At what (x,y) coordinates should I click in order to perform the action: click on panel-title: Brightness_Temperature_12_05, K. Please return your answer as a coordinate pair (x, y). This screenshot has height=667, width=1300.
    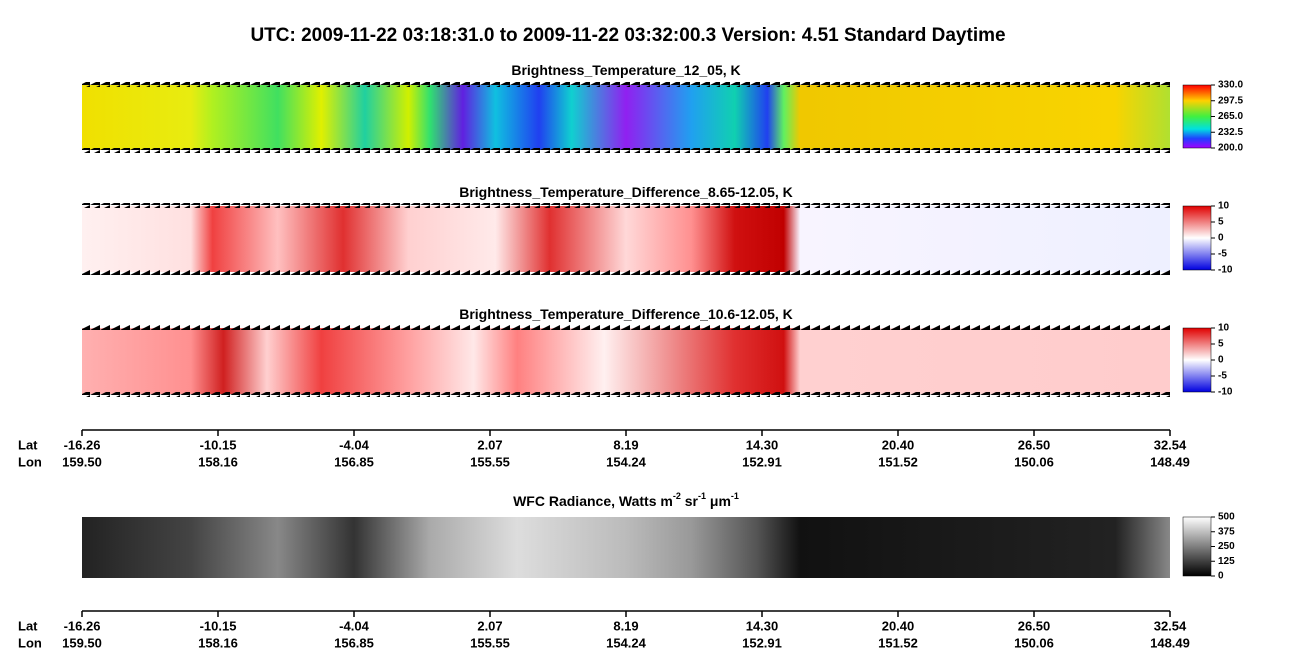
    Looking at the image, I should click on (625, 70).